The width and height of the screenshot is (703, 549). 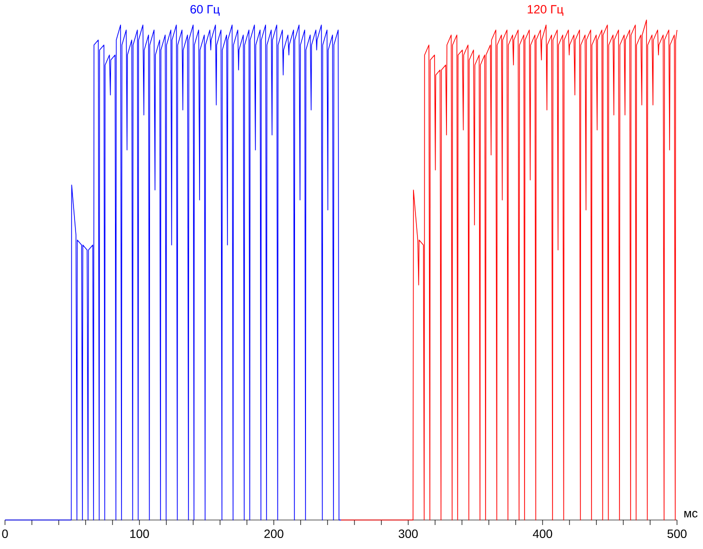 What do you see at coordinates (139, 534) in the screenshot?
I see `x-tick-label: 100` at bounding box center [139, 534].